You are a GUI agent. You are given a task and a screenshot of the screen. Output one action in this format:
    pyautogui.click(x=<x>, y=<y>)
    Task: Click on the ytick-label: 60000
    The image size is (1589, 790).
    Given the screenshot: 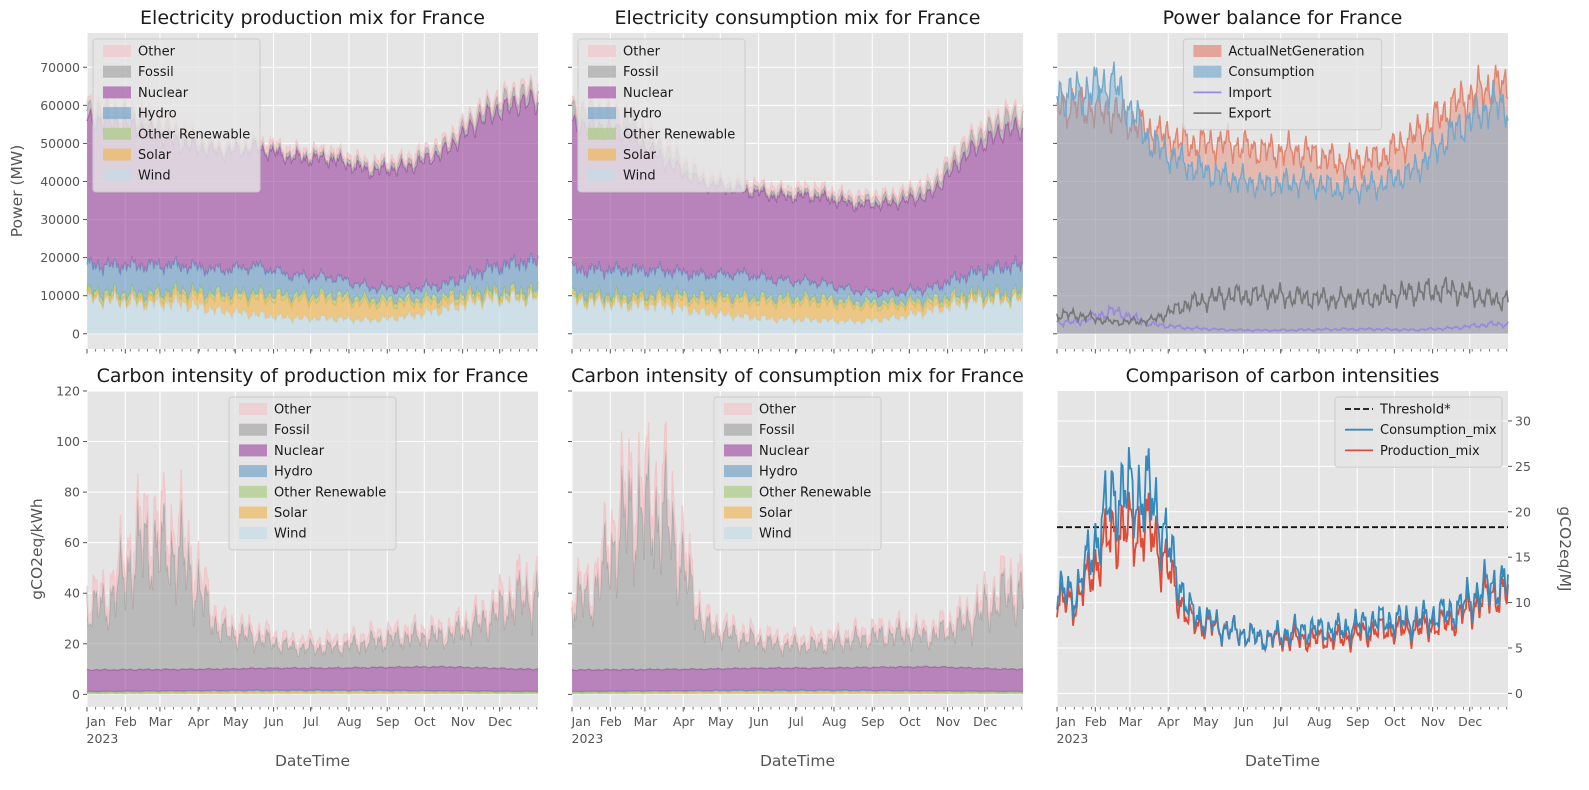 What is the action you would take?
    pyautogui.click(x=60, y=105)
    